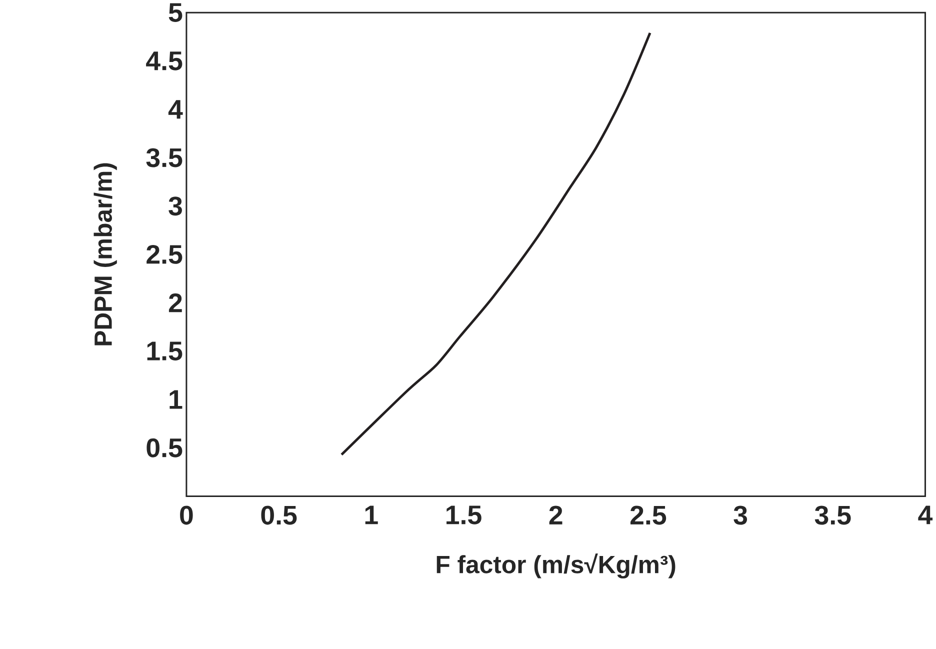 Image resolution: width=936 pixels, height=649 pixels. What do you see at coordinates (464, 515) in the screenshot?
I see `x-tick-label: 1.5` at bounding box center [464, 515].